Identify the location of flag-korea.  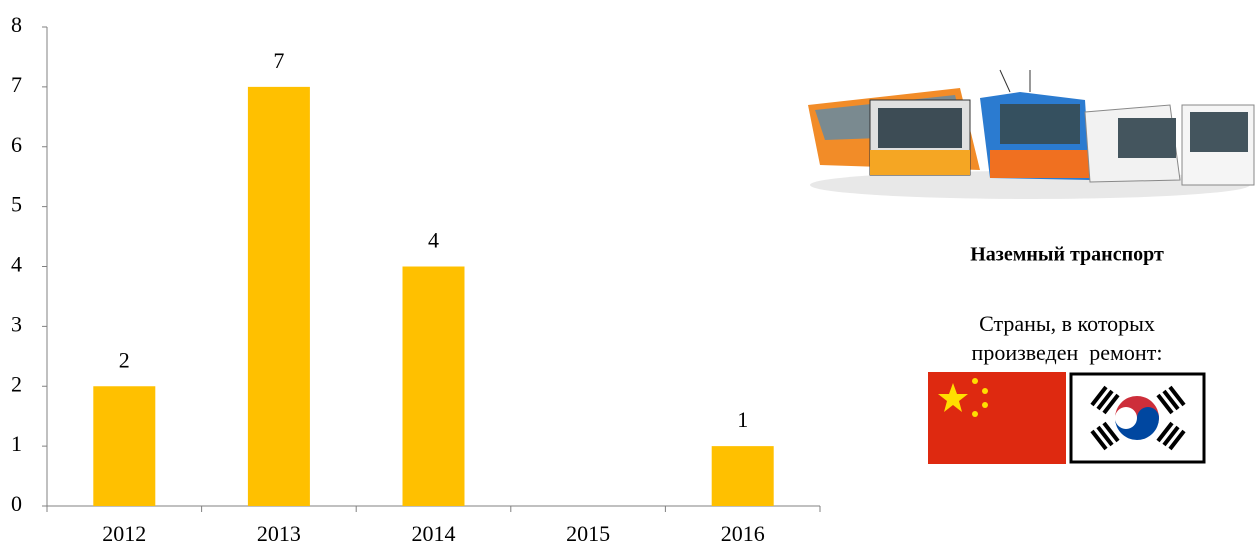
(1137, 418).